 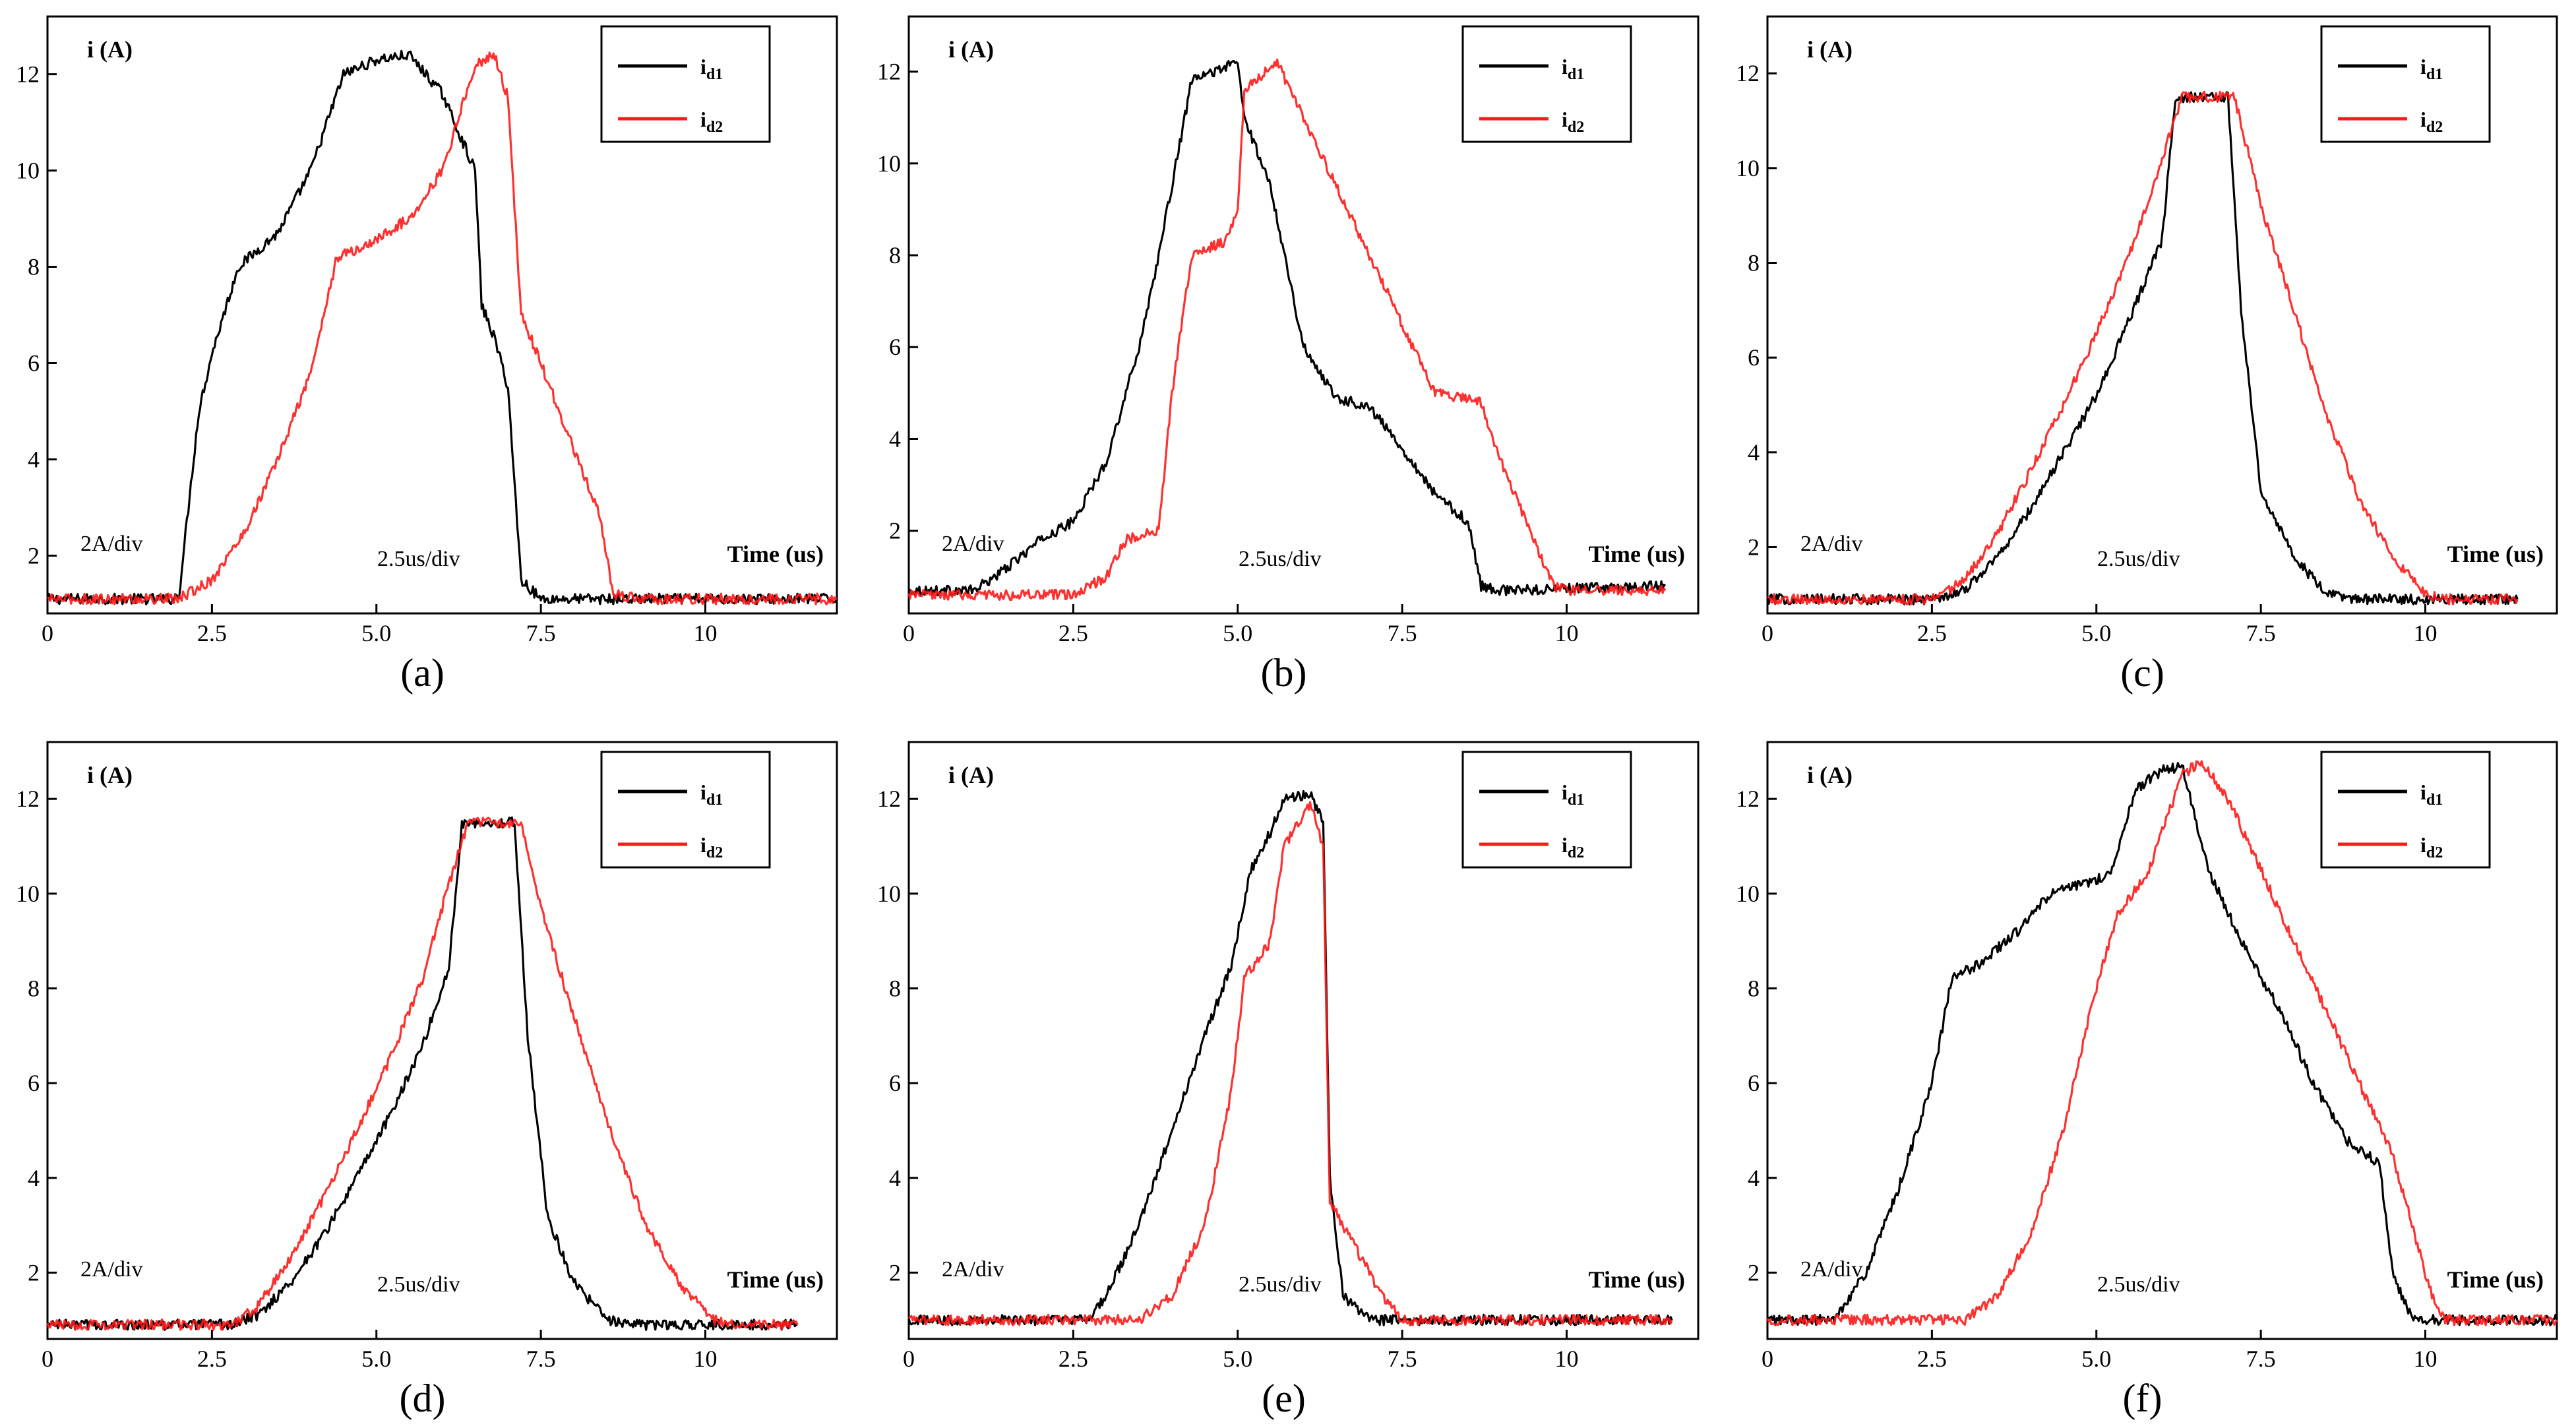 What do you see at coordinates (2142, 1398) in the screenshot?
I see `panel-label: (f)` at bounding box center [2142, 1398].